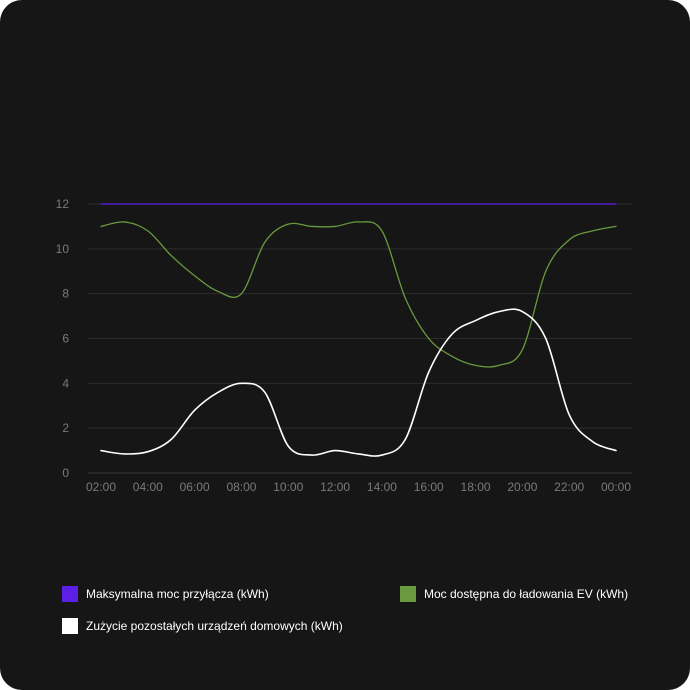  What do you see at coordinates (65, 339) in the screenshot?
I see `y-tick-label: 6` at bounding box center [65, 339].